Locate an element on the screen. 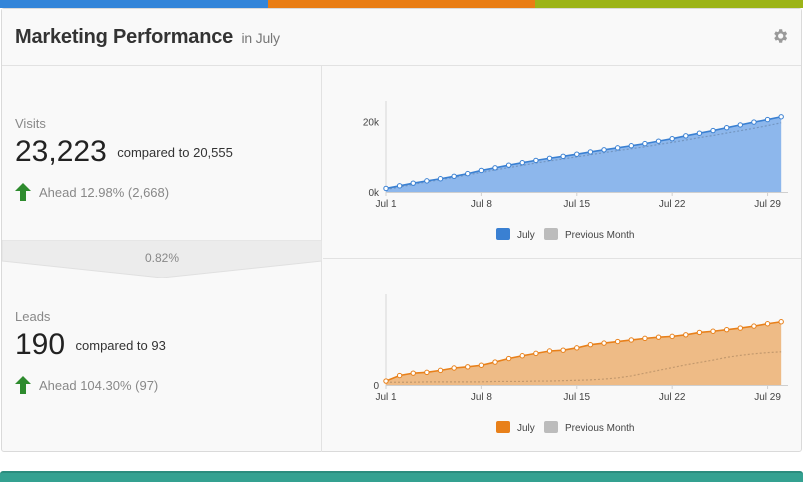 The width and height of the screenshot is (803, 482). top-bar-blue-segment is located at coordinates (134, 4).